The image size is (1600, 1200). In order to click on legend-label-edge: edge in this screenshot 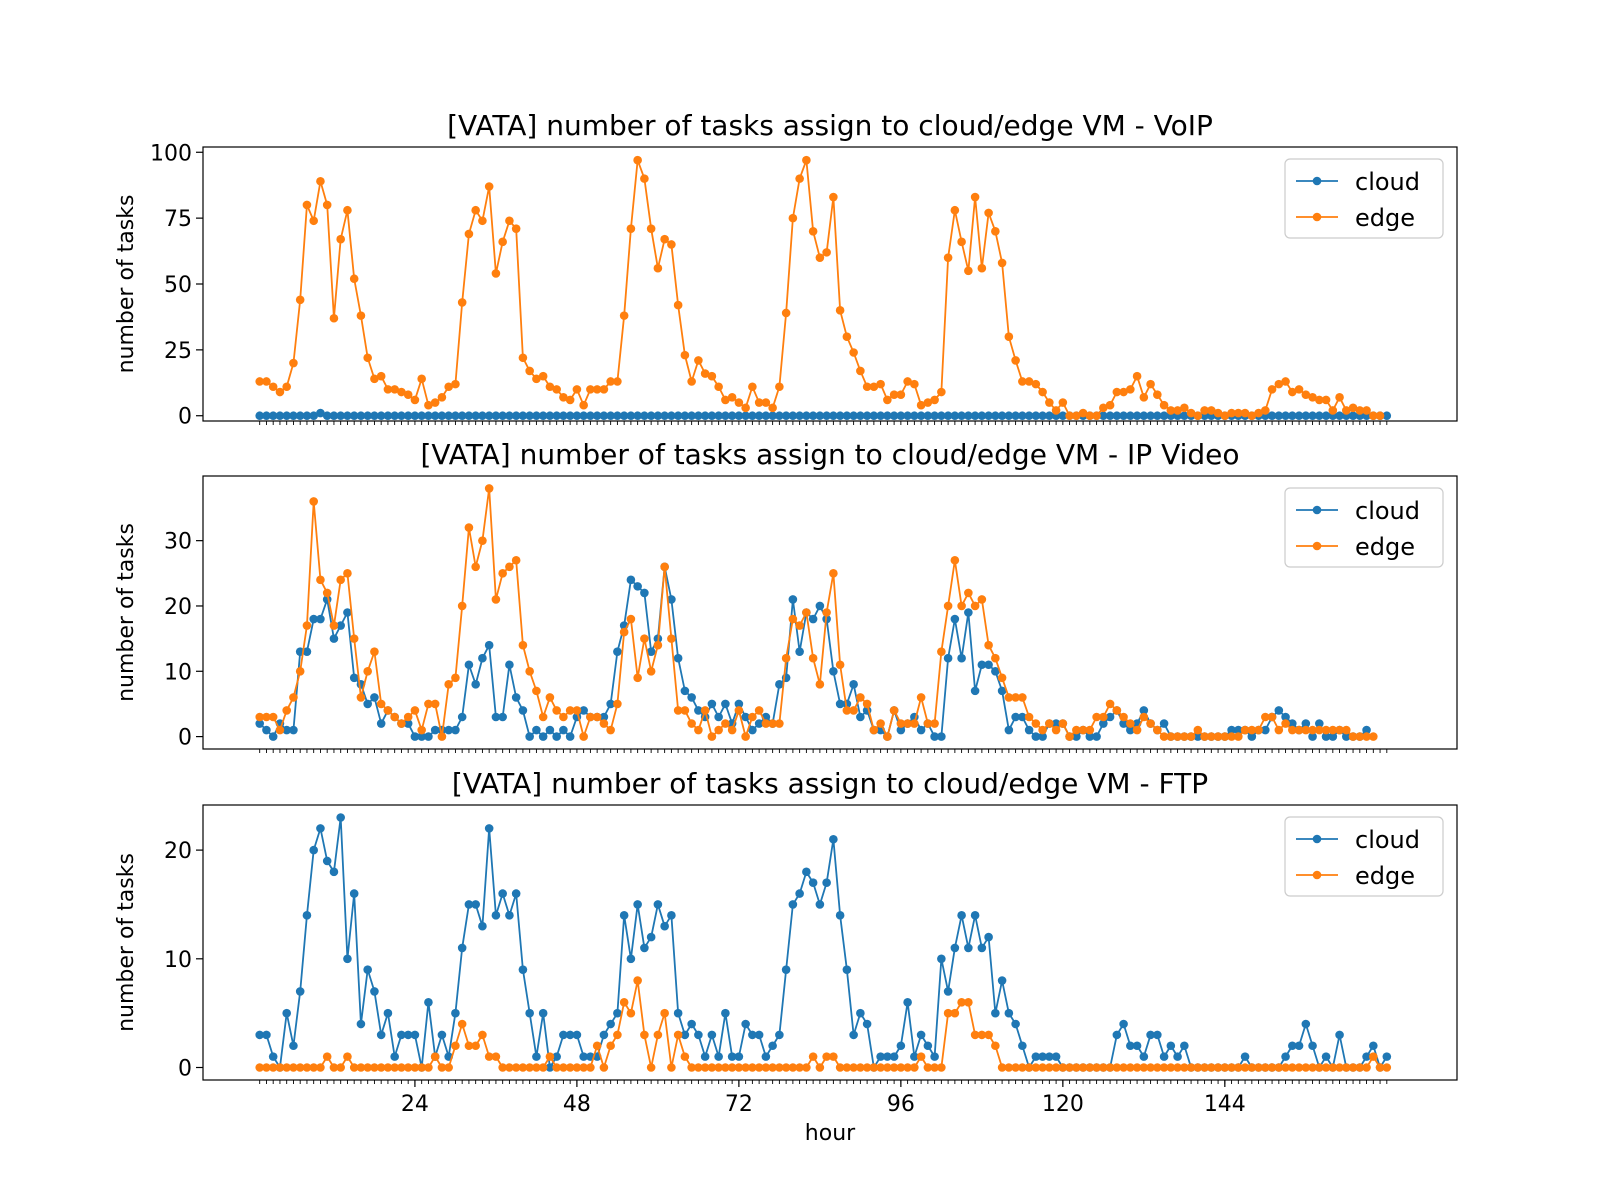, I will do `click(1385, 218)`.